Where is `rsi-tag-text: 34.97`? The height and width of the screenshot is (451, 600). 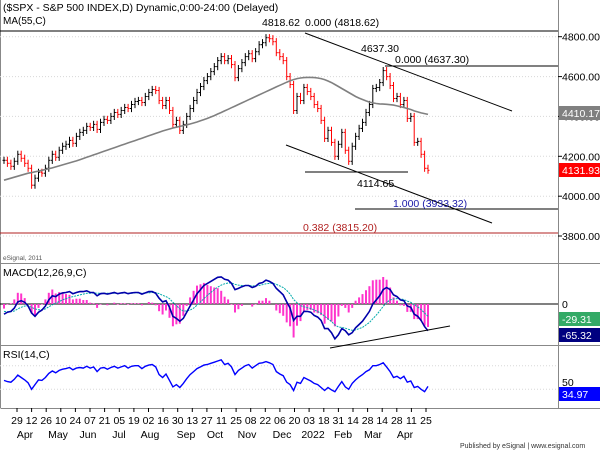
rsi-tag-text: 34.97 is located at coordinates (575, 395).